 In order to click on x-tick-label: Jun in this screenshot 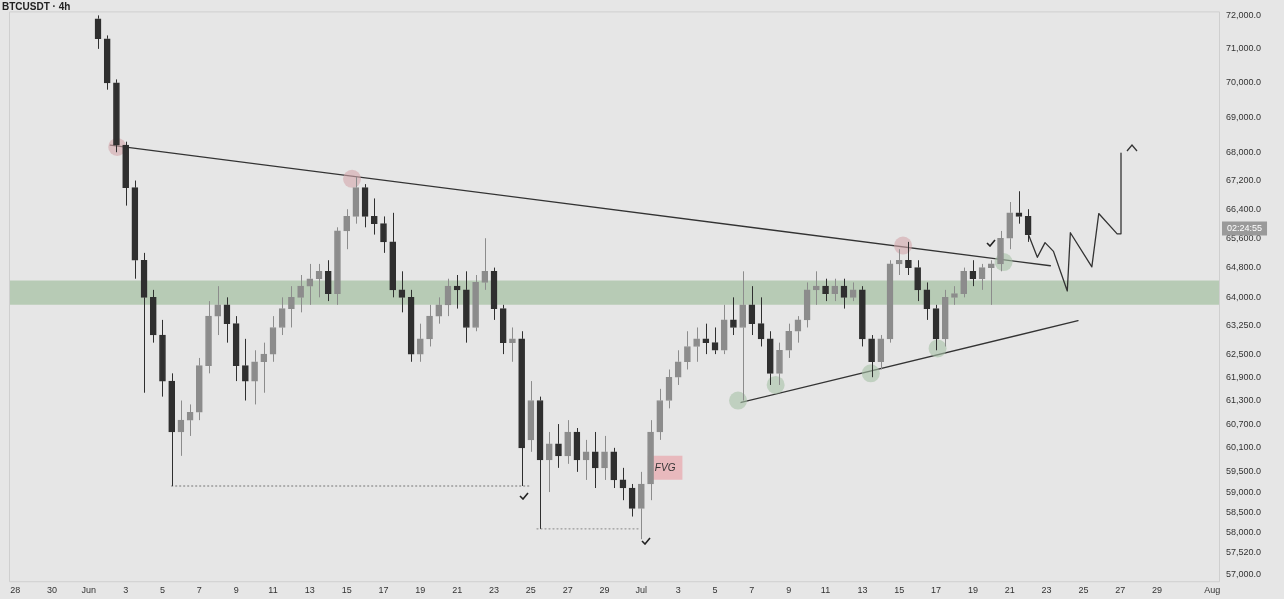, I will do `click(89, 590)`.